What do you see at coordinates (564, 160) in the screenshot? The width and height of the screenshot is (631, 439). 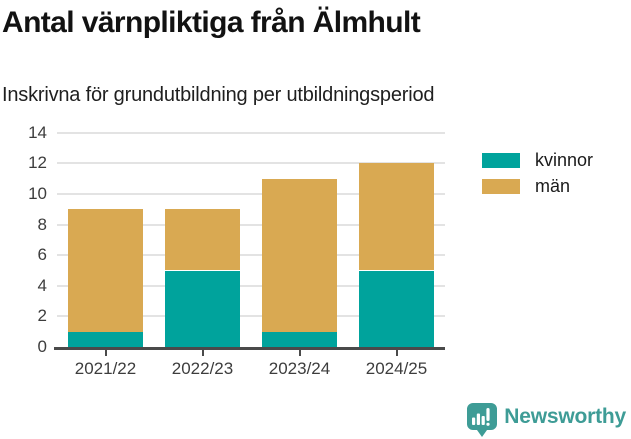 I see `legend-label-kvinnor: kvinnor` at bounding box center [564, 160].